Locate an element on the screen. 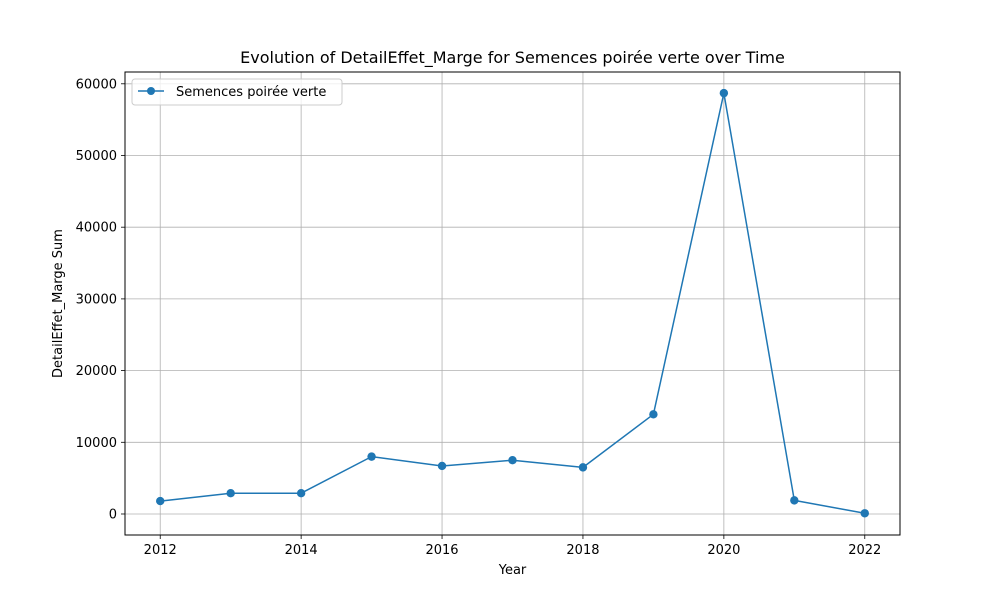  y-axis-ticks: 0 10000 20000 30000 40000 50000 60000 is located at coordinates (100, 299).